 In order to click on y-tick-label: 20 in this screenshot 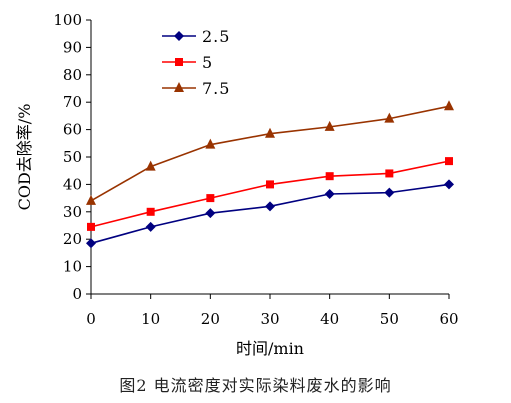, I will do `click(72, 239)`.